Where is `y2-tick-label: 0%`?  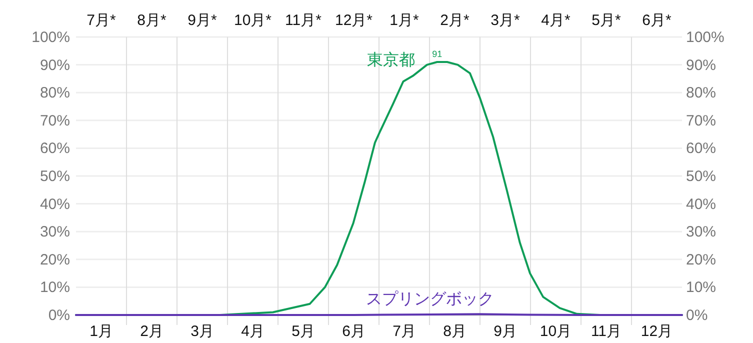 y2-tick-label: 0% is located at coordinates (697, 315).